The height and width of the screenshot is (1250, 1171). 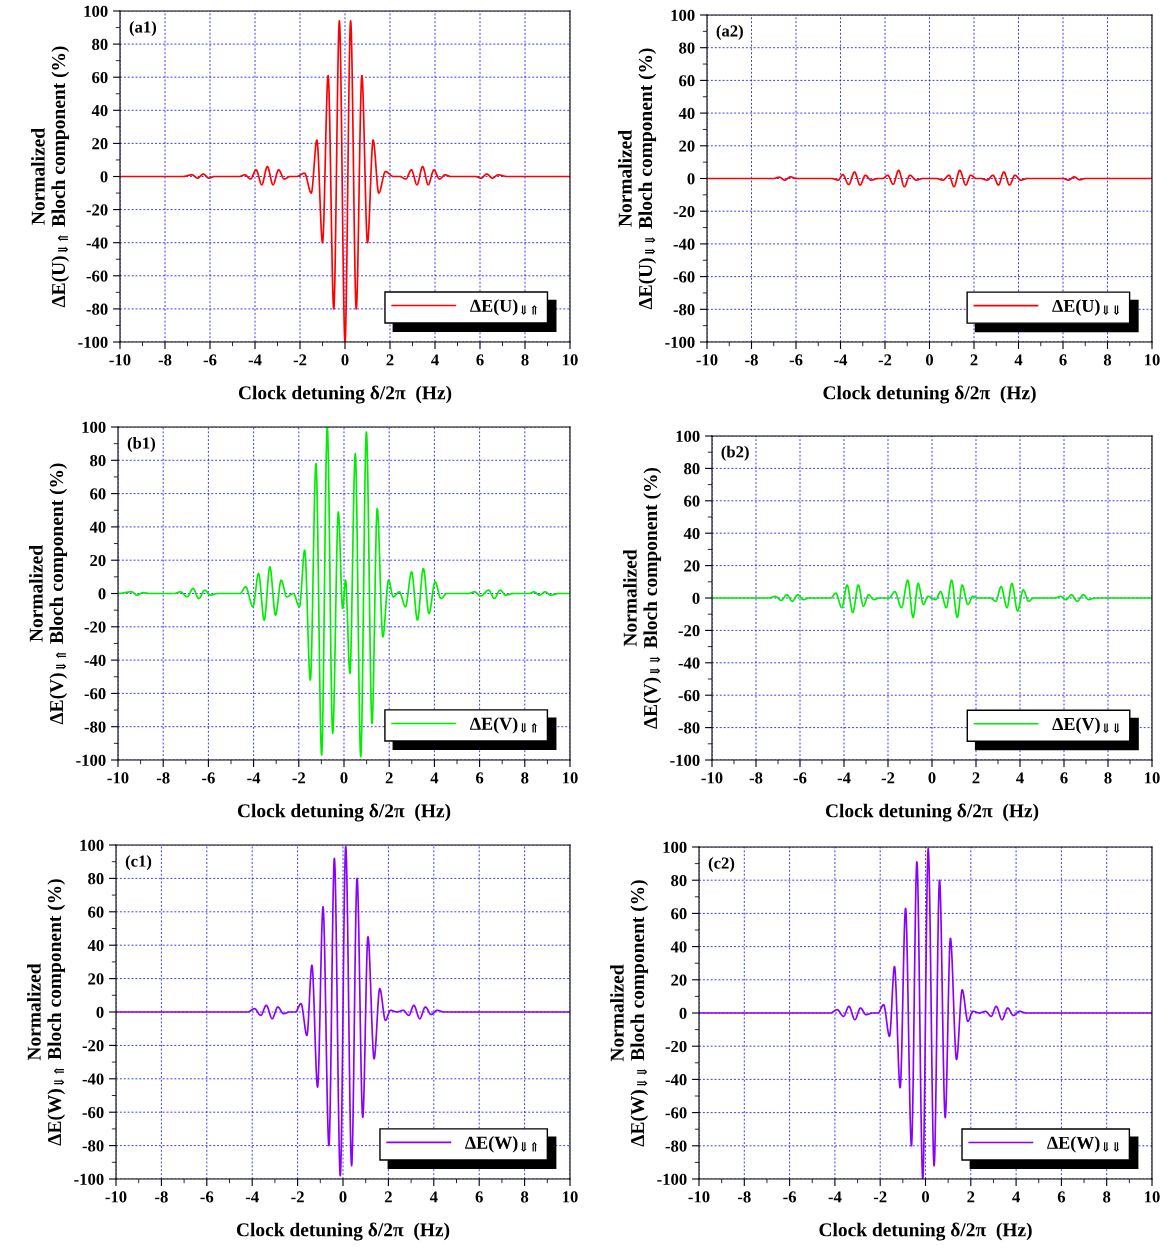 I want to click on legend-label: ΔE(W)$_{⇓⇓}$, so click(x=1083, y=1144).